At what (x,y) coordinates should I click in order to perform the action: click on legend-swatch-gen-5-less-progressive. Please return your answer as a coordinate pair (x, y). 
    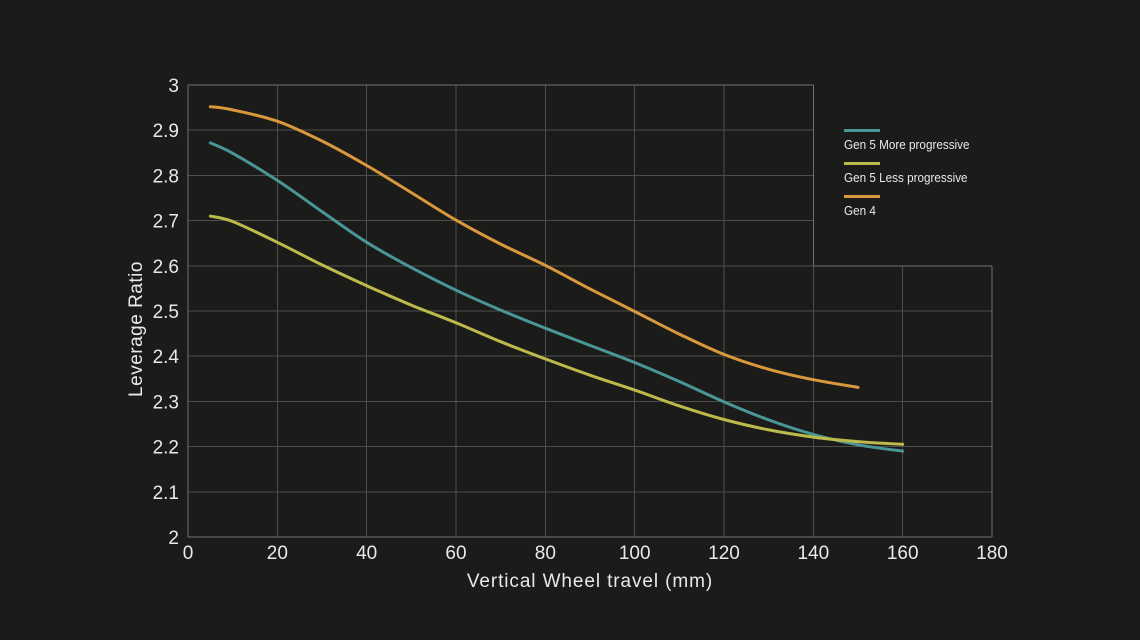
    Looking at the image, I should click on (862, 163).